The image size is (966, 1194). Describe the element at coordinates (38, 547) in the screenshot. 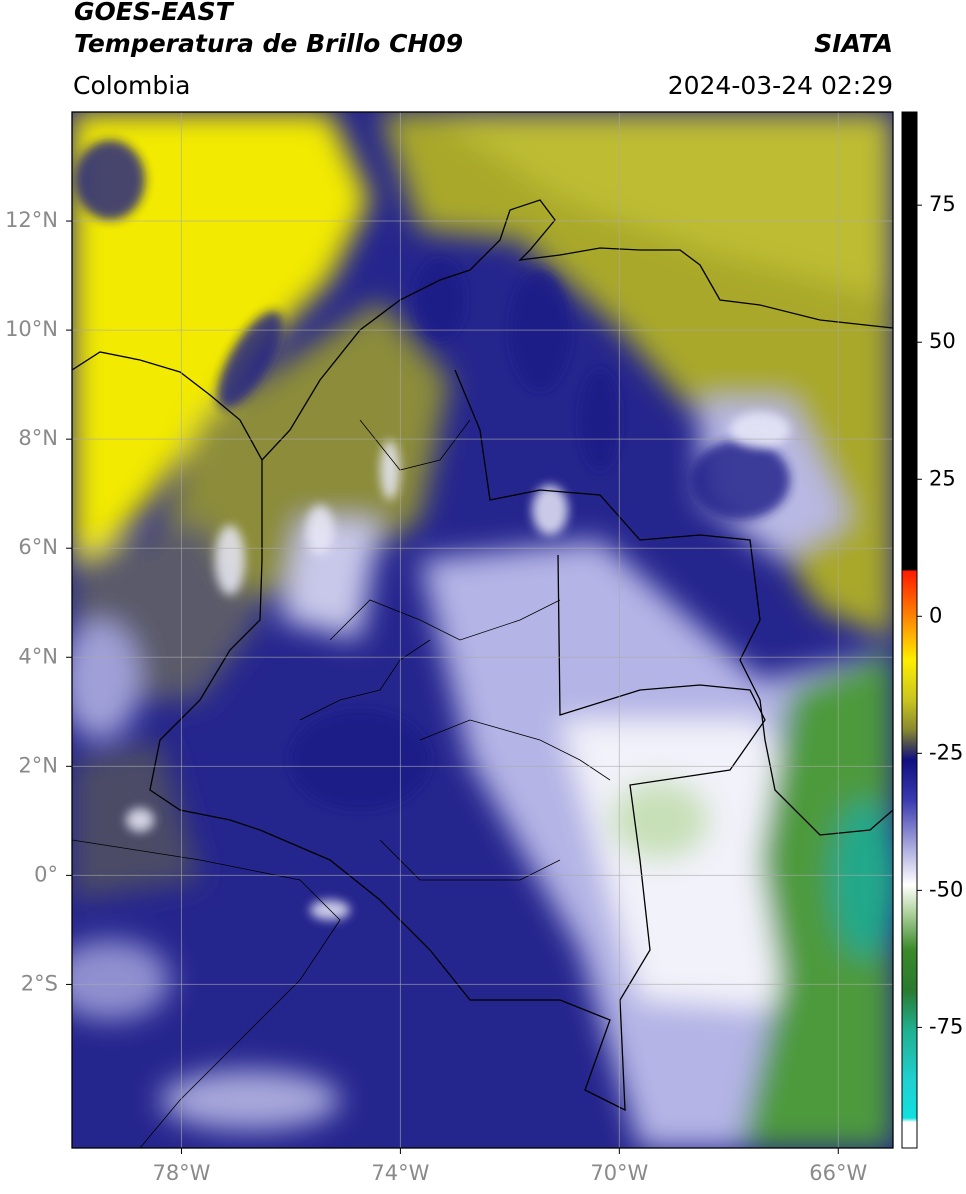

I see `y-tick-label: 6°N` at that location.